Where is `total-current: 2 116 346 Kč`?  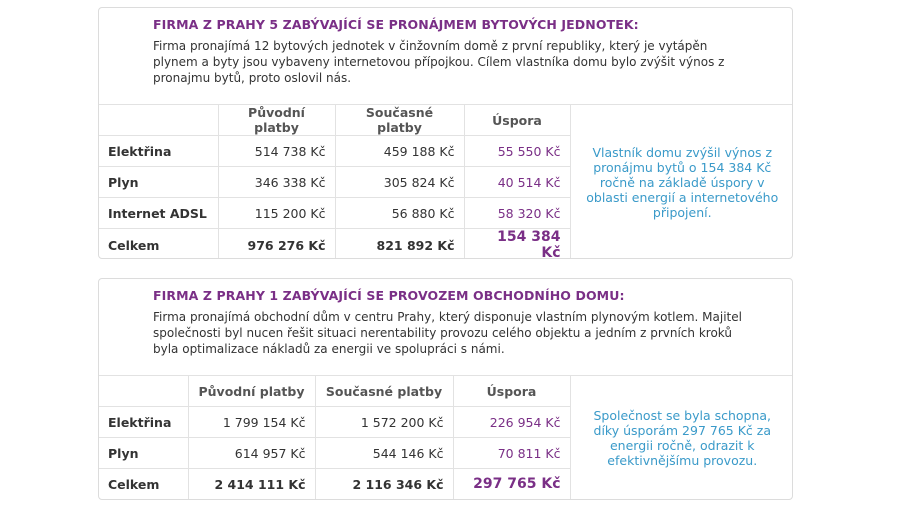
total-current: 2 116 346 Kč is located at coordinates (384, 483).